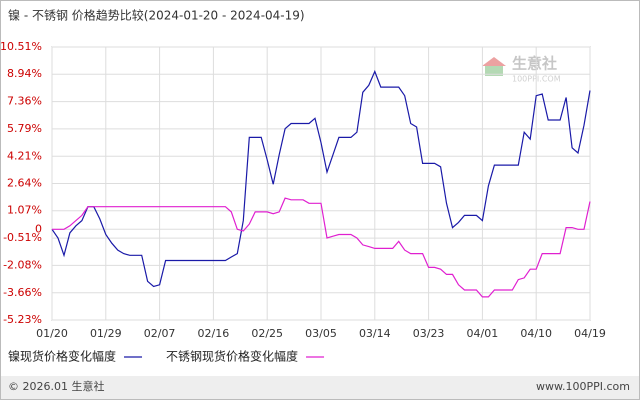  What do you see at coordinates (429, 333) in the screenshot?
I see `x-tick-label: 03/23` at bounding box center [429, 333].